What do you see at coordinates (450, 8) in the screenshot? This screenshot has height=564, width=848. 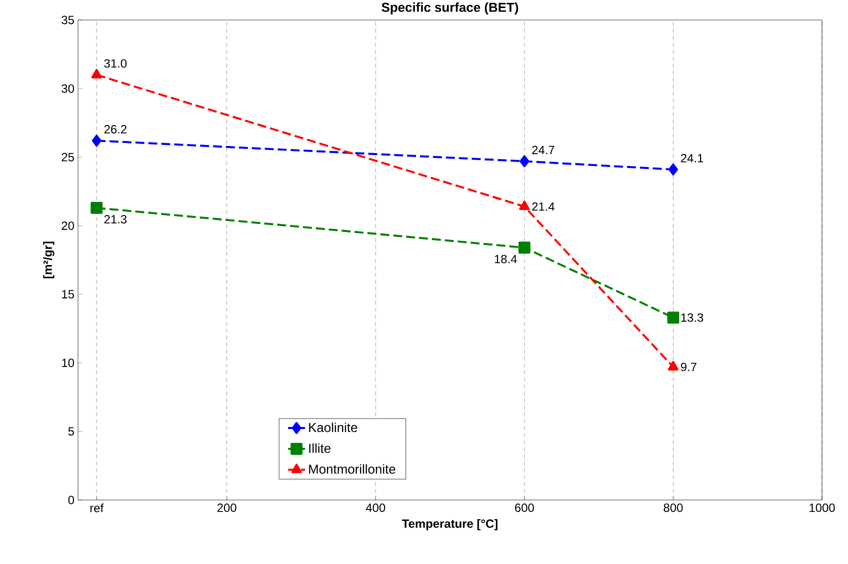 I see `chart-title: Specific surface (BET)` at bounding box center [450, 8].